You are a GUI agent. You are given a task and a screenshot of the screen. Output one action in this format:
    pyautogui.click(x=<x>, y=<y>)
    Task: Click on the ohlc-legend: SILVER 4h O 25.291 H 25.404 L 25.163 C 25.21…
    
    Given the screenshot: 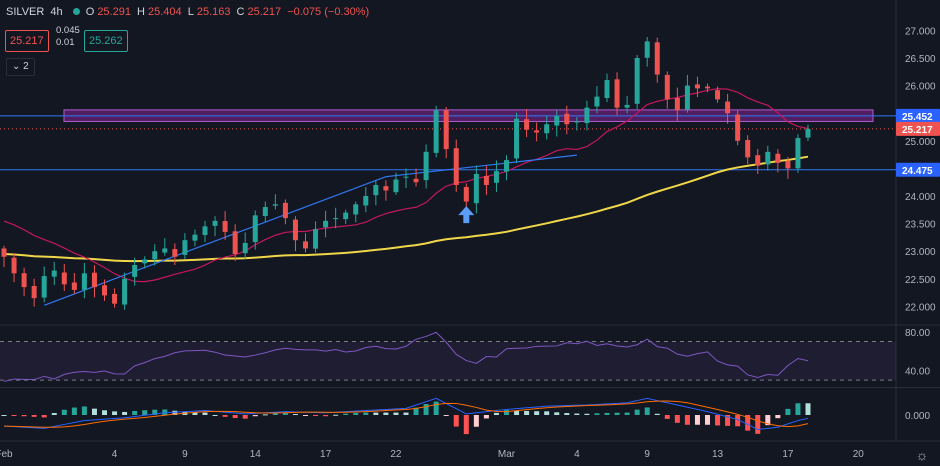 What is the action you would take?
    pyautogui.click(x=188, y=12)
    